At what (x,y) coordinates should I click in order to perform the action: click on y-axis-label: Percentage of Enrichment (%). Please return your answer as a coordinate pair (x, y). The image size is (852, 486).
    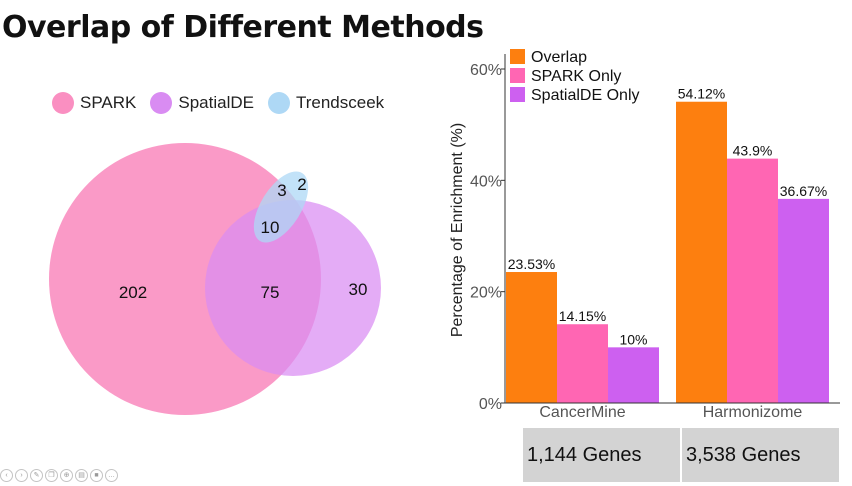
    Looking at the image, I should click on (457, 230).